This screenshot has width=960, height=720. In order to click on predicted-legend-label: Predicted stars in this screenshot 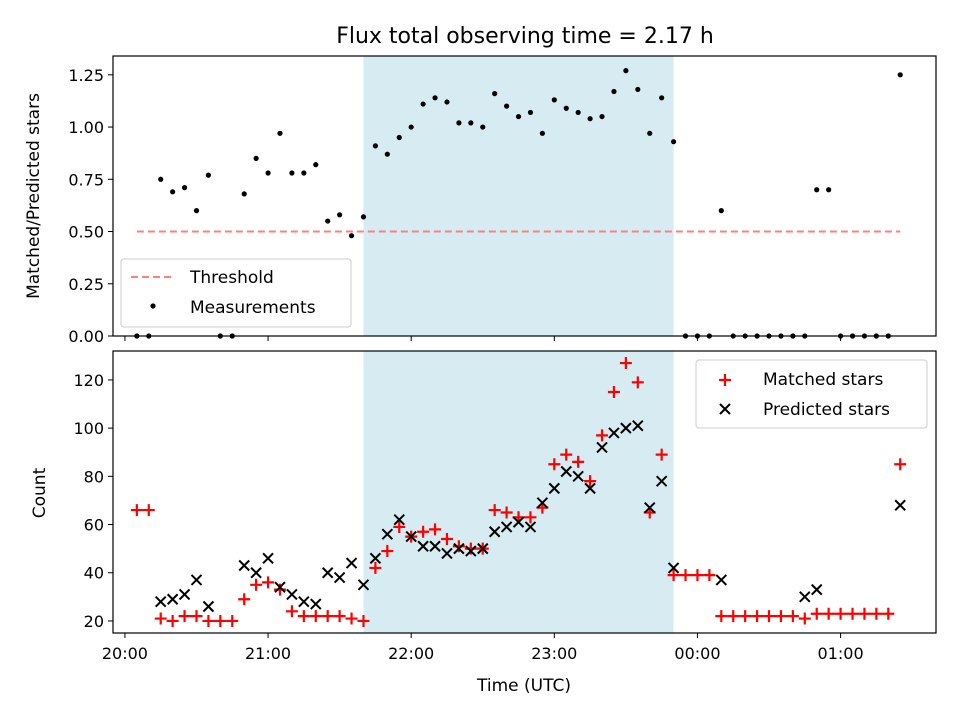, I will do `click(826, 410)`.